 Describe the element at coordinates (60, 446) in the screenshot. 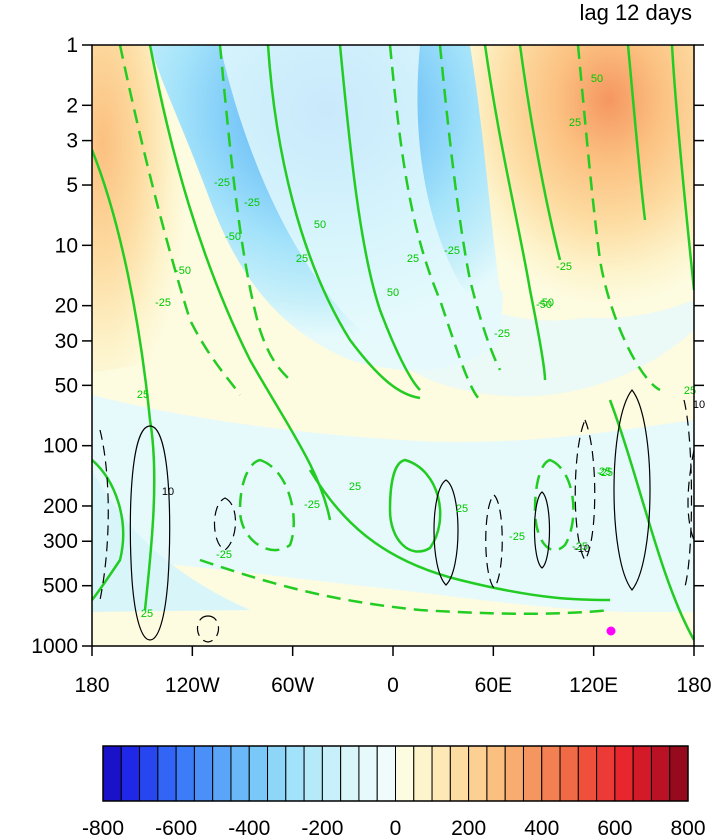

I see `y-tick-label: 100` at that location.